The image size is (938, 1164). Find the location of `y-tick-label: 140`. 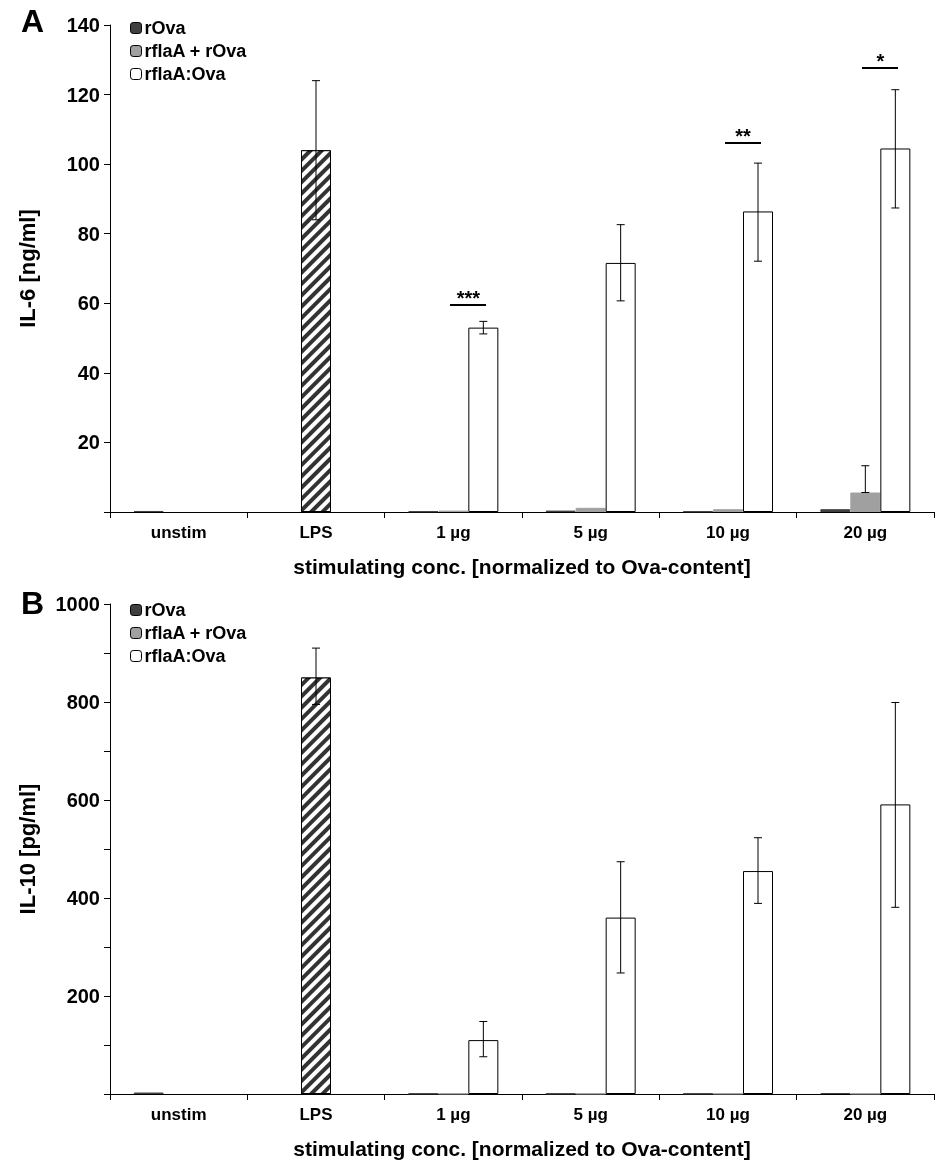

y-tick-label: 140 is located at coordinates (83, 25).